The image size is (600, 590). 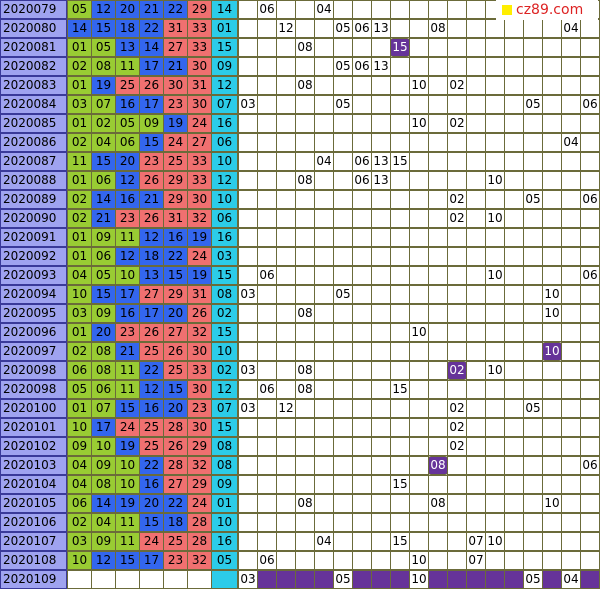 I want to click on trend-cell: 06, so click(x=267, y=560).